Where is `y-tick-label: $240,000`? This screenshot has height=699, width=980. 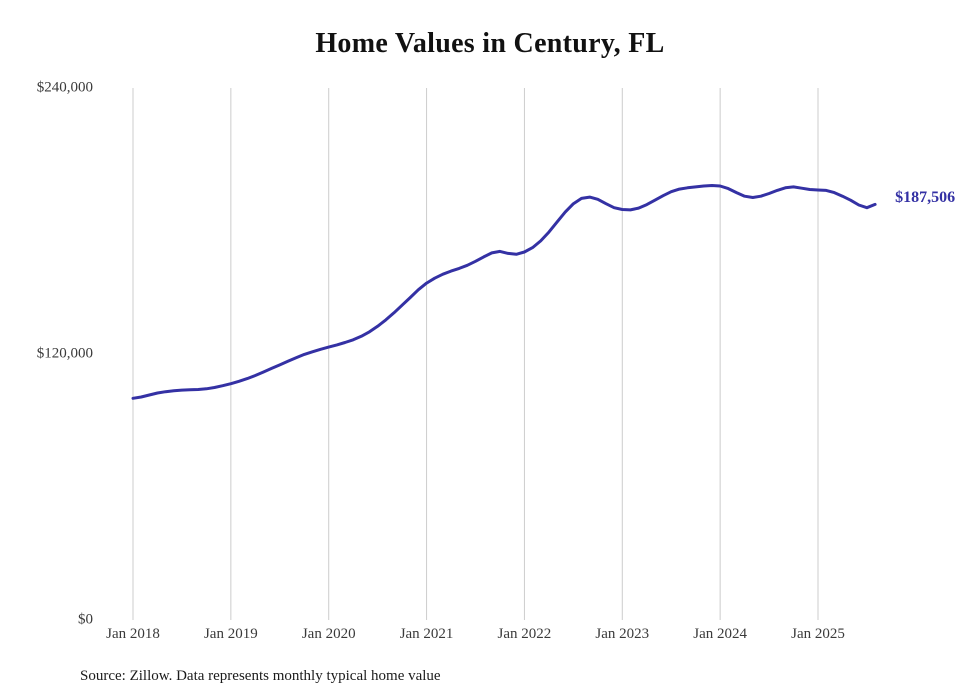
y-tick-label: $240,000 is located at coordinates (64, 87).